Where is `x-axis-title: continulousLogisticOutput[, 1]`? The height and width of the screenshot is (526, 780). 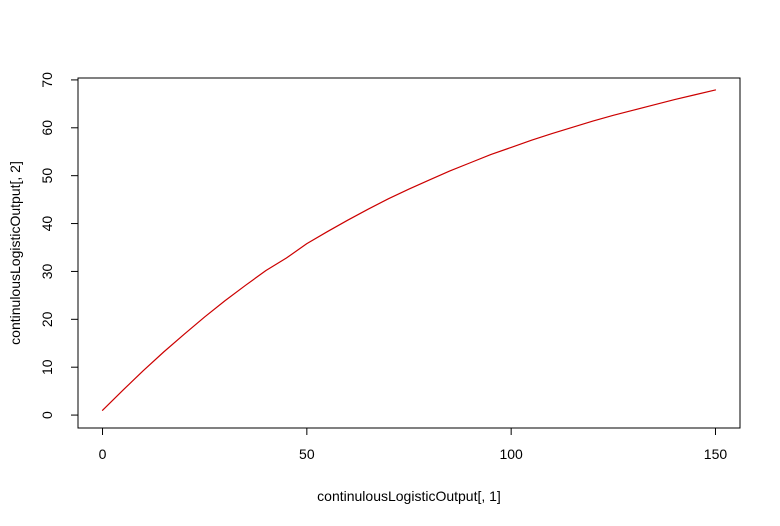
x-axis-title: continulousLogisticOutput[, 1] is located at coordinates (409, 496).